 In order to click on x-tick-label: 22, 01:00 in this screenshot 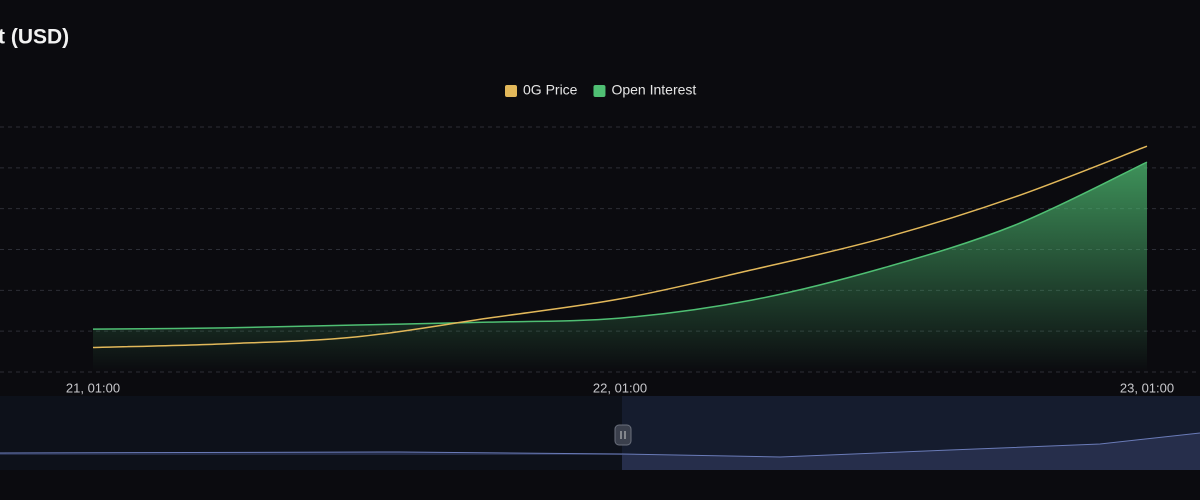, I will do `click(620, 387)`.